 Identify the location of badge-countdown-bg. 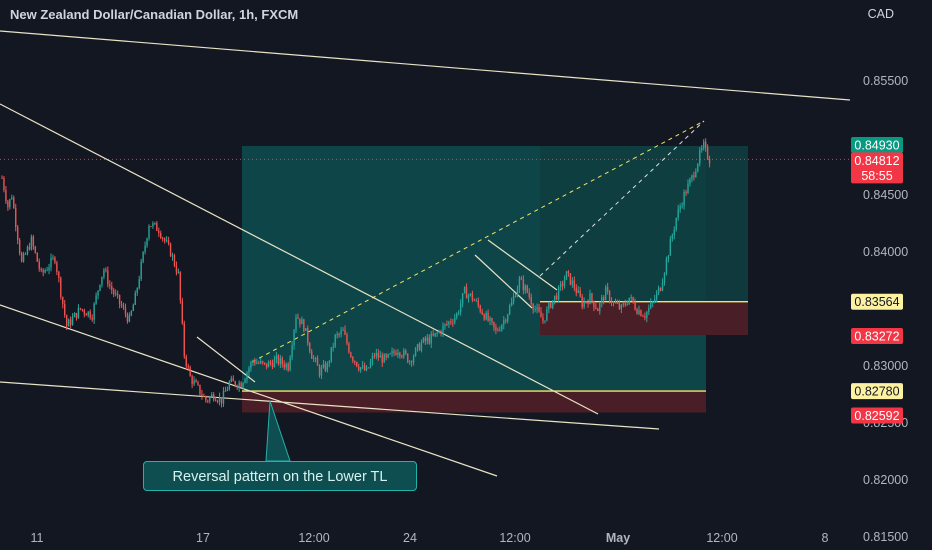
(877, 175).